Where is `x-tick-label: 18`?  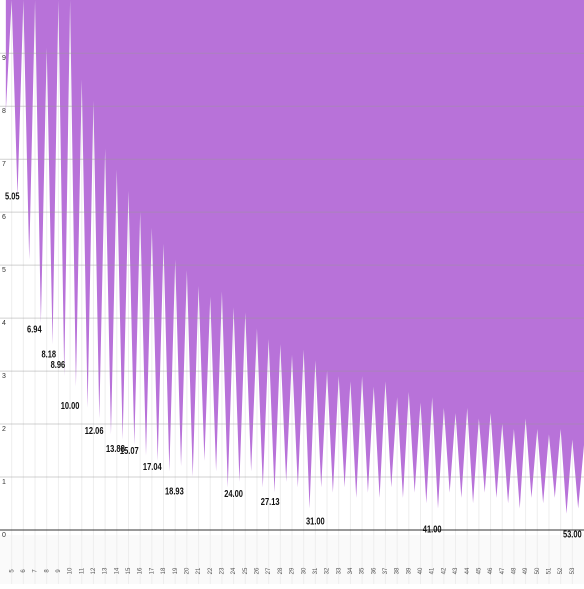 x-tick-label: 18 is located at coordinates (164, 570).